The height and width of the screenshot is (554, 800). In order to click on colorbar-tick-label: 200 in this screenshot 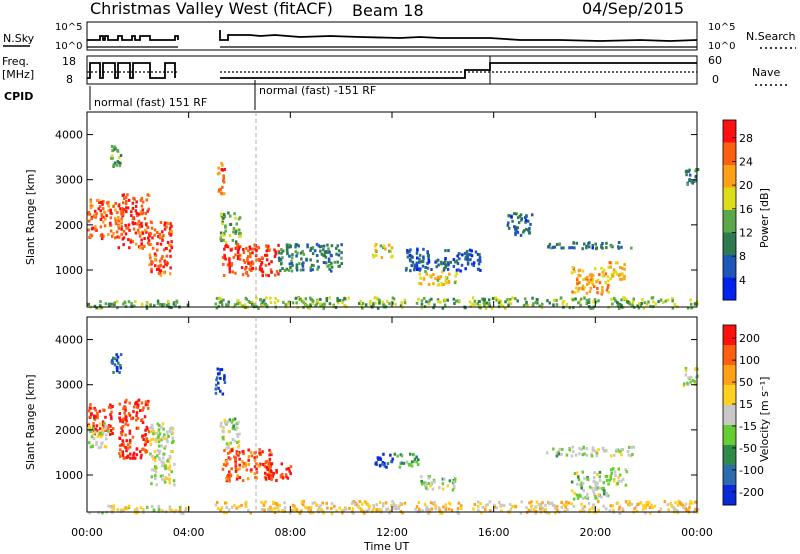, I will do `click(749, 338)`.